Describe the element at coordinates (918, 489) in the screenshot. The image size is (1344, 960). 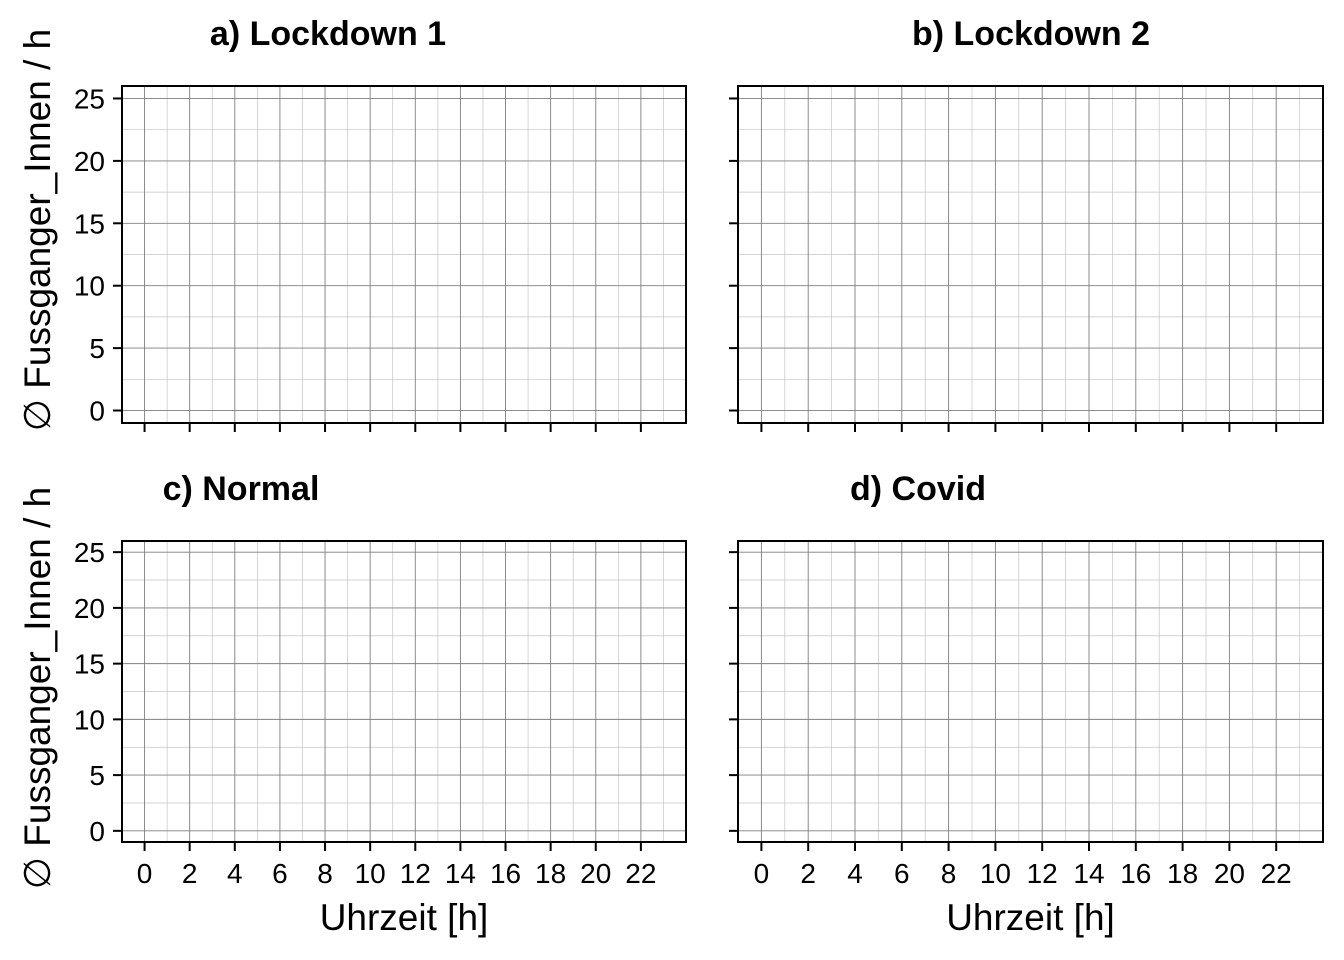
I see `panel-title: d) Covid` at that location.